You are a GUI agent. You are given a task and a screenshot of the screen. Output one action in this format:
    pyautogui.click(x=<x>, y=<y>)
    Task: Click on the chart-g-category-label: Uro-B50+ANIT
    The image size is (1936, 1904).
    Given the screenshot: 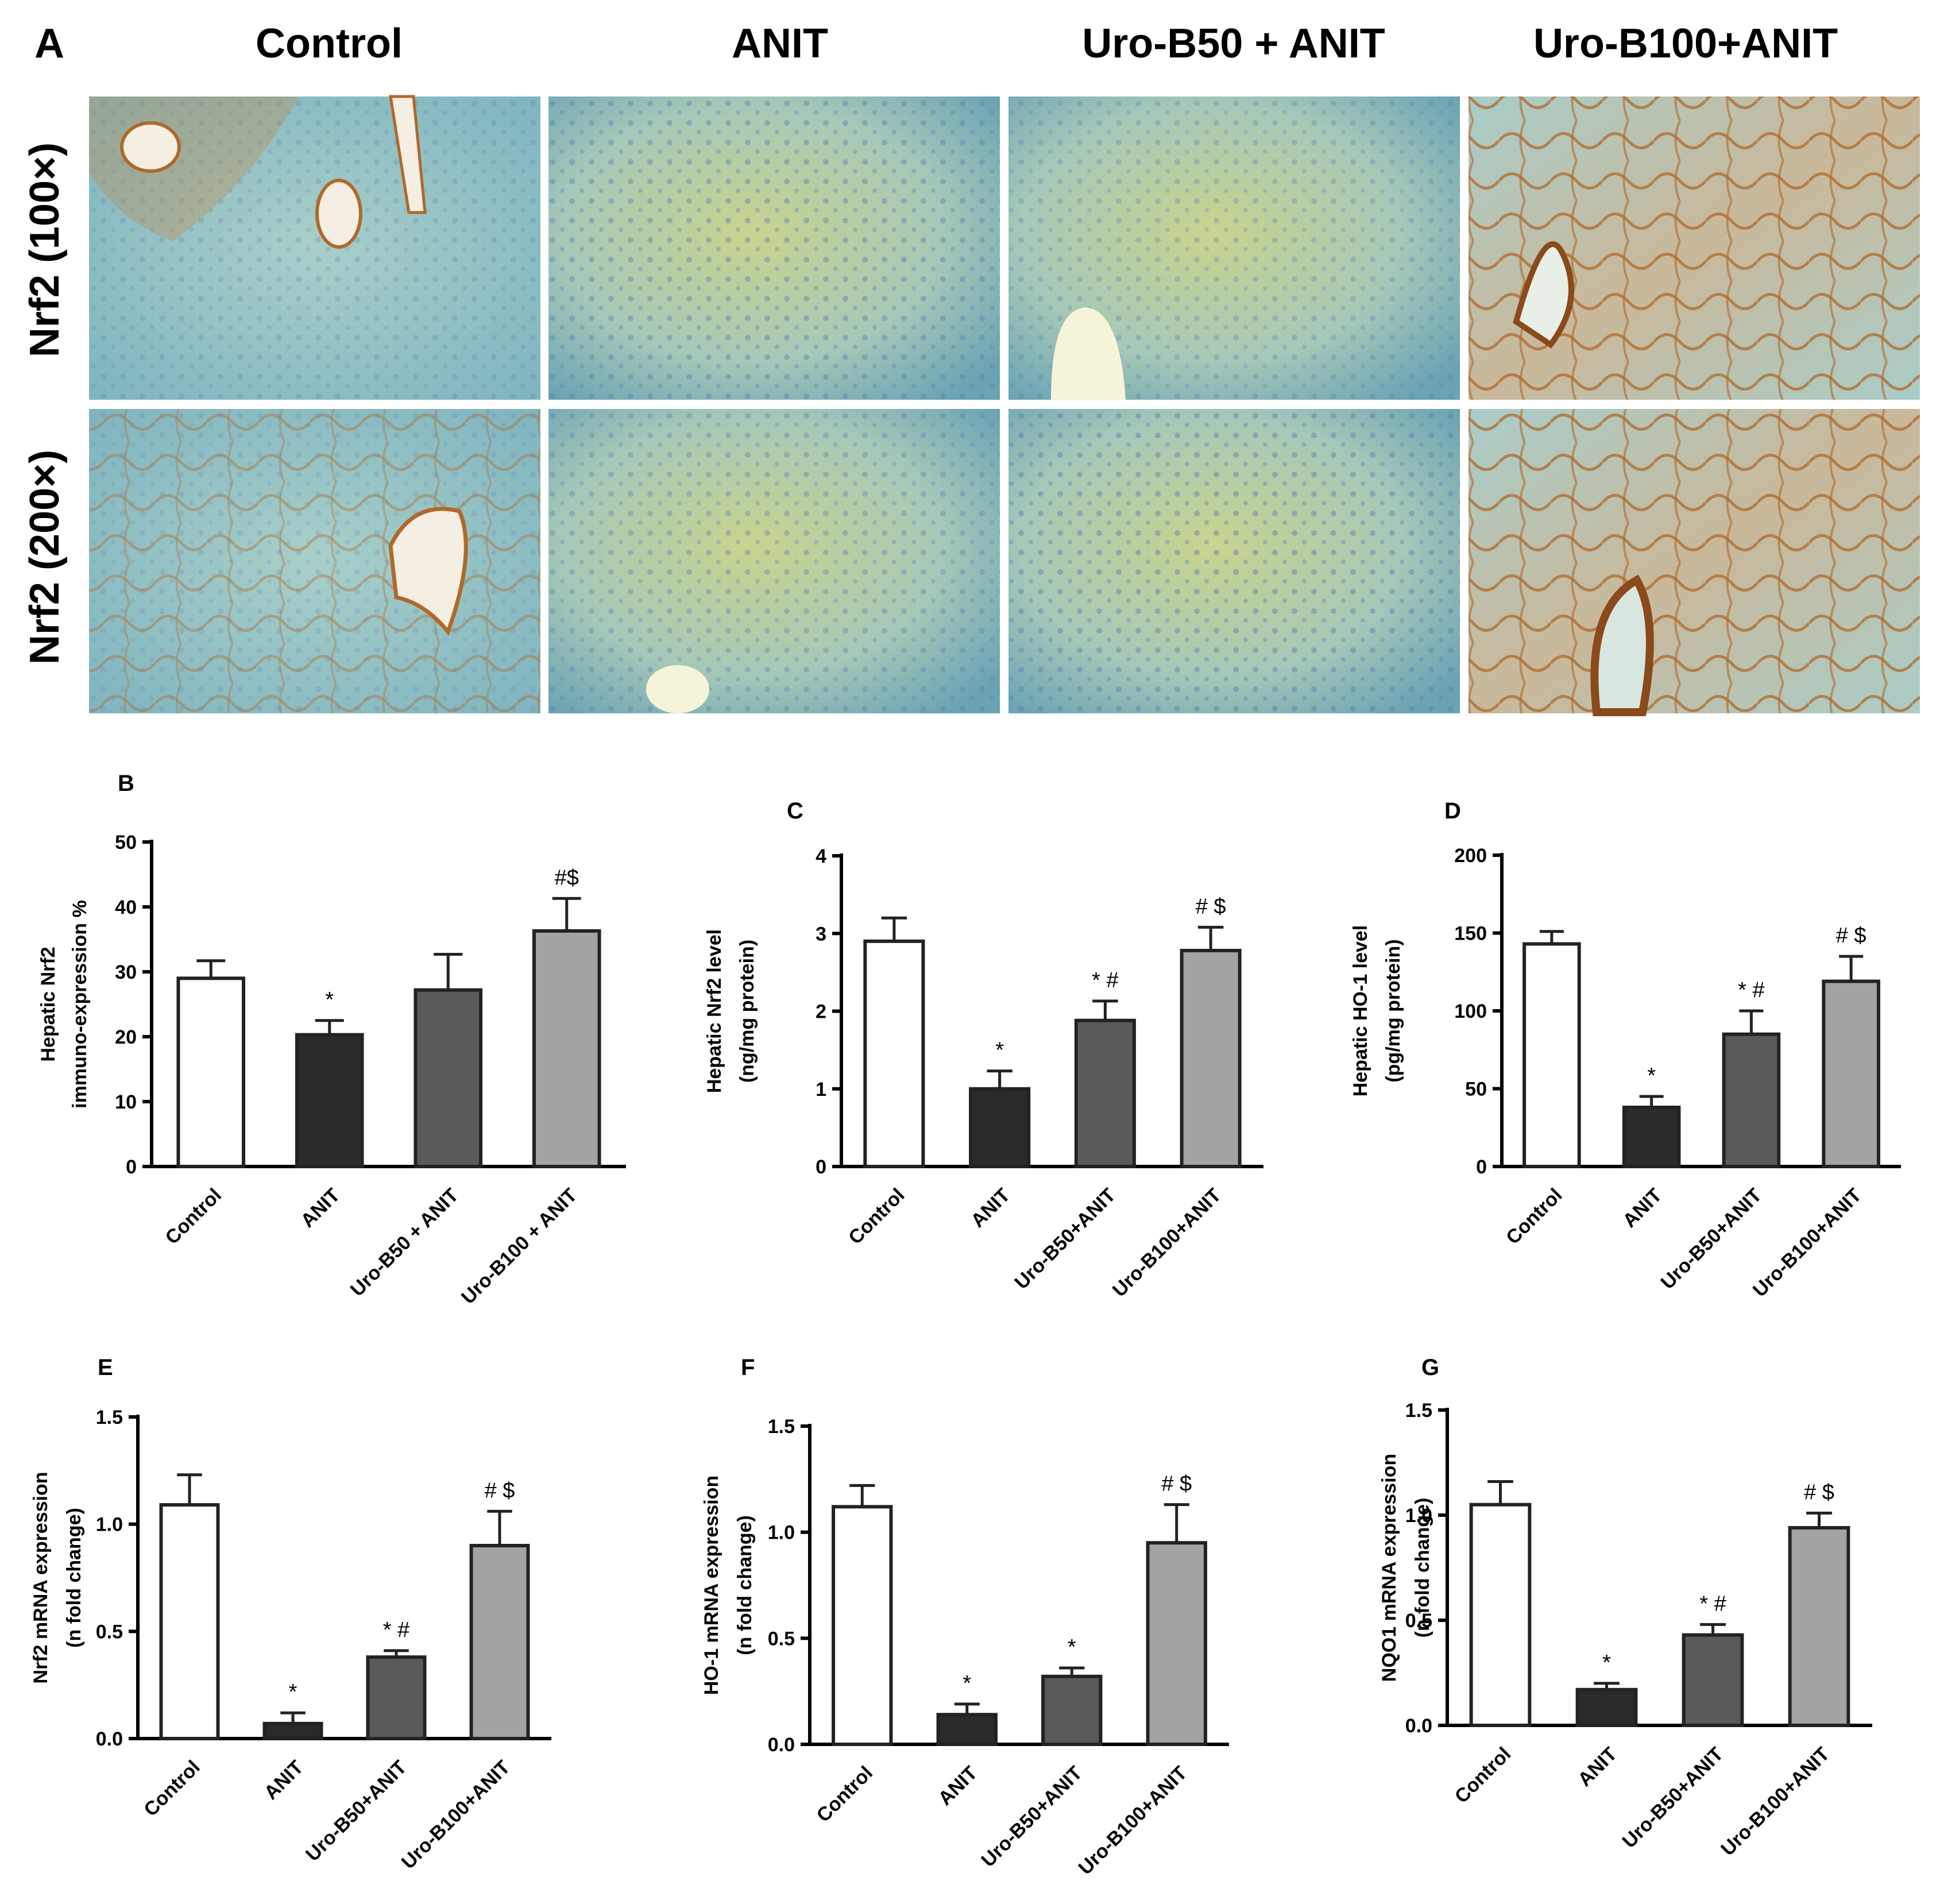 What is the action you would take?
    pyautogui.click(x=1673, y=1798)
    